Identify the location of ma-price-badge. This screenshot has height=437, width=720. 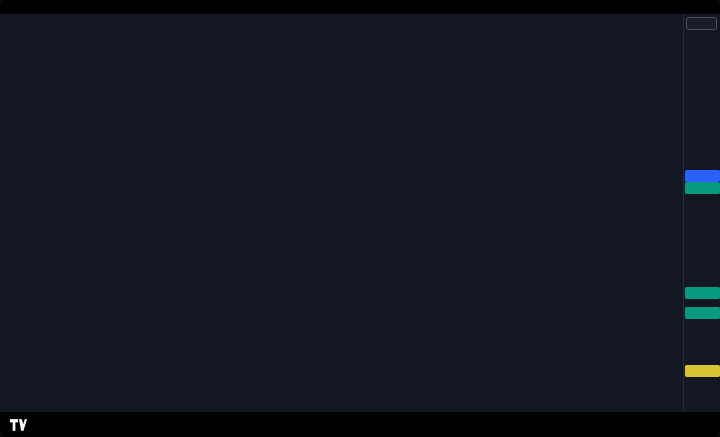
(702, 176).